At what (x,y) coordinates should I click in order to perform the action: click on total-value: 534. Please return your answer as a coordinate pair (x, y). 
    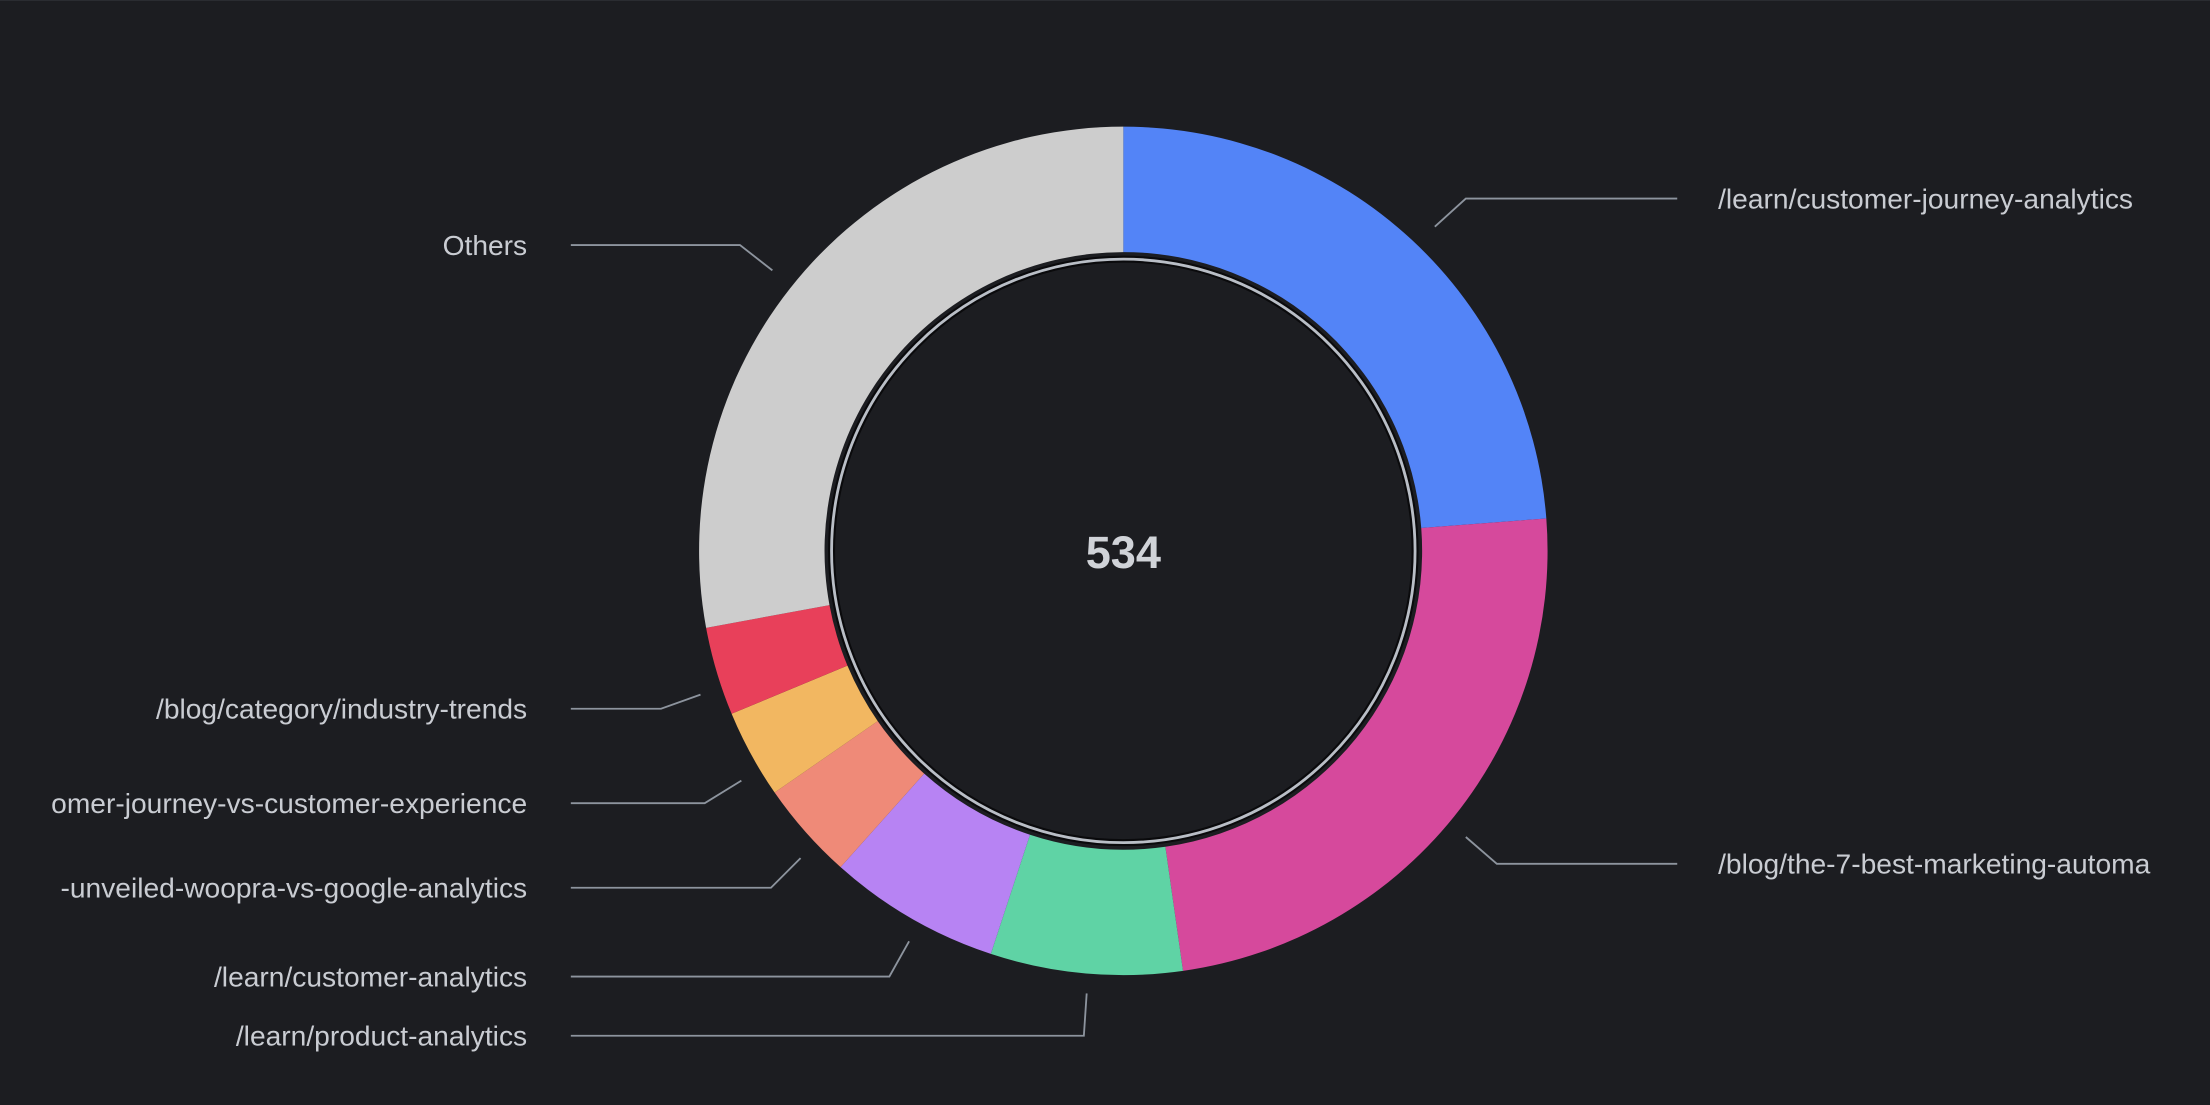
    Looking at the image, I should click on (1123, 552).